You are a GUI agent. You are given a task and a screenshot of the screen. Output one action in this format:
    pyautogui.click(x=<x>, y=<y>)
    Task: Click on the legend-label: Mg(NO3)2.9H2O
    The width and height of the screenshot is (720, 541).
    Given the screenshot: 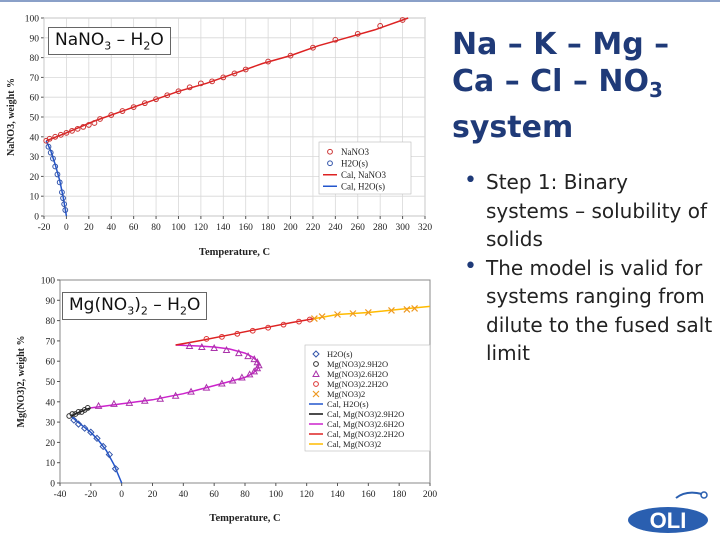 What is the action you would take?
    pyautogui.click(x=357, y=364)
    